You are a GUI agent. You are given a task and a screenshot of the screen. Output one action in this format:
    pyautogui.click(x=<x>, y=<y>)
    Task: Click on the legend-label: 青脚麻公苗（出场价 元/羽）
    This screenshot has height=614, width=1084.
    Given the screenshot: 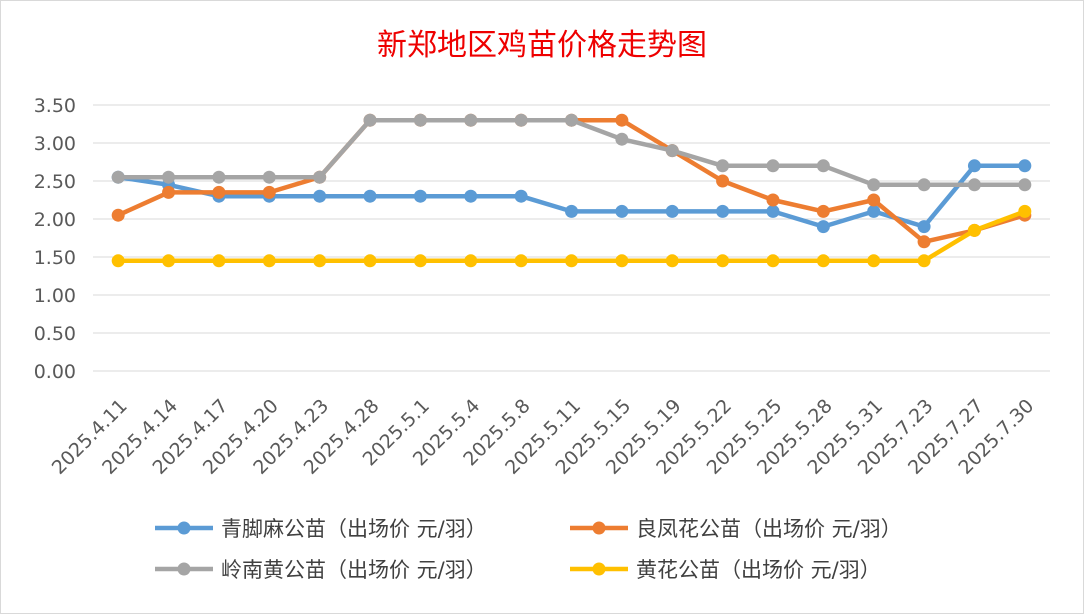 What is the action you would take?
    pyautogui.click(x=354, y=529)
    